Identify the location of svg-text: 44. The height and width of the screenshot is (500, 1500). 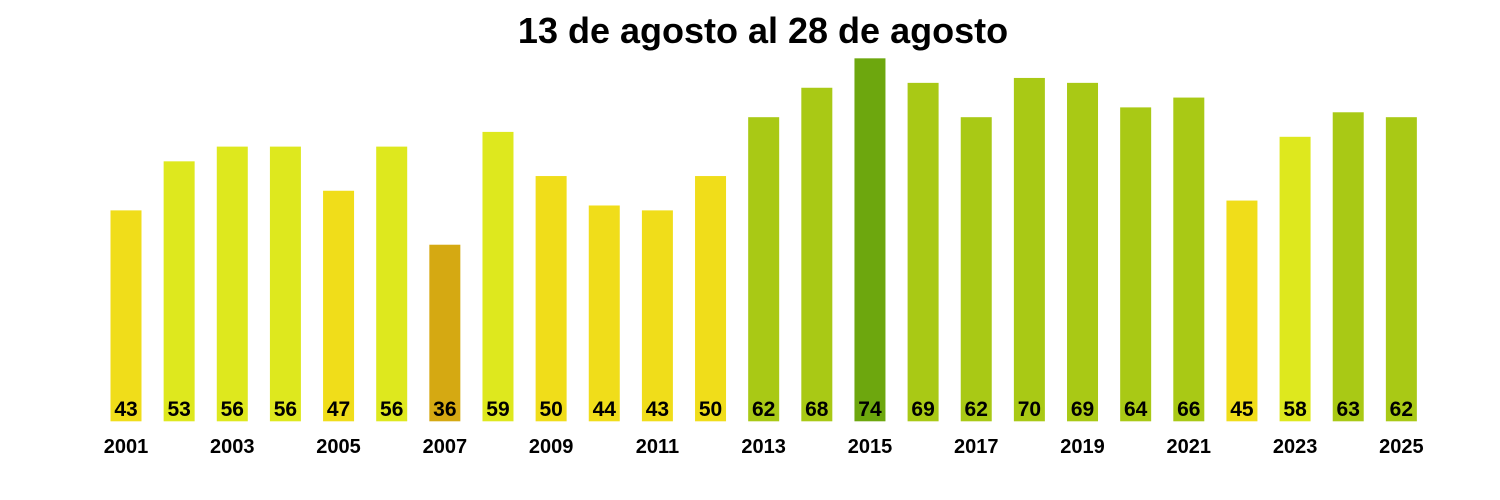
(605, 409).